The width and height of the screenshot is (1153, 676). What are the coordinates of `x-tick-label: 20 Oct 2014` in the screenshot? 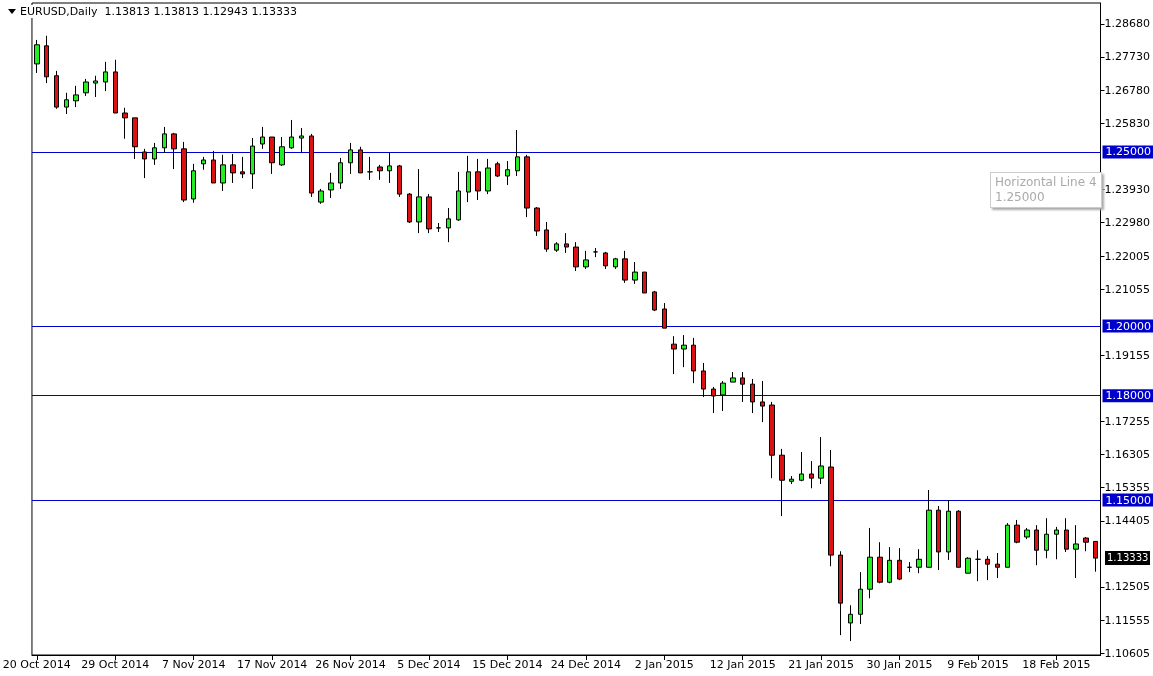 It's located at (36, 664).